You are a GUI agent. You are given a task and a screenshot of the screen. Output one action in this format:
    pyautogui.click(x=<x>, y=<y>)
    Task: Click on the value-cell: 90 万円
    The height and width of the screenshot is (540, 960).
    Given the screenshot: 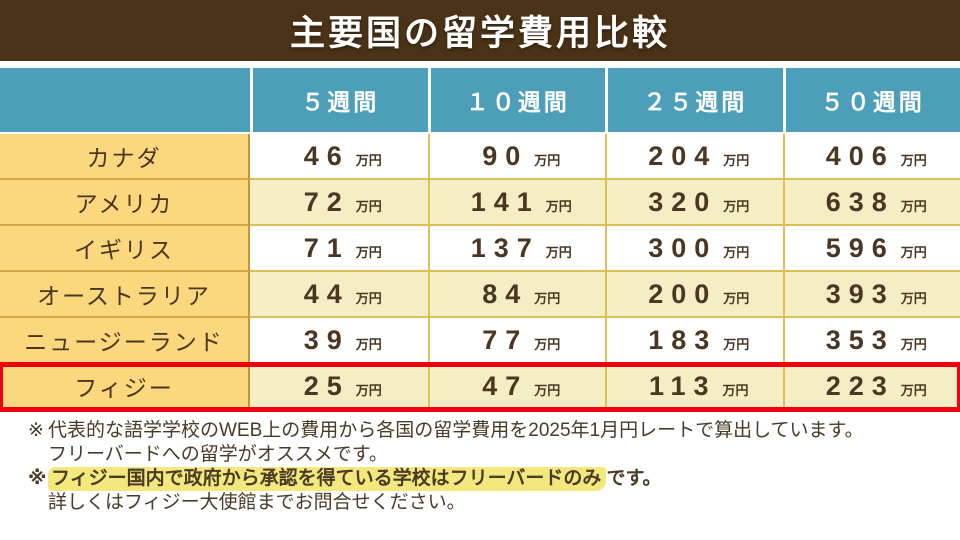 What is the action you would take?
    pyautogui.click(x=516, y=157)
    